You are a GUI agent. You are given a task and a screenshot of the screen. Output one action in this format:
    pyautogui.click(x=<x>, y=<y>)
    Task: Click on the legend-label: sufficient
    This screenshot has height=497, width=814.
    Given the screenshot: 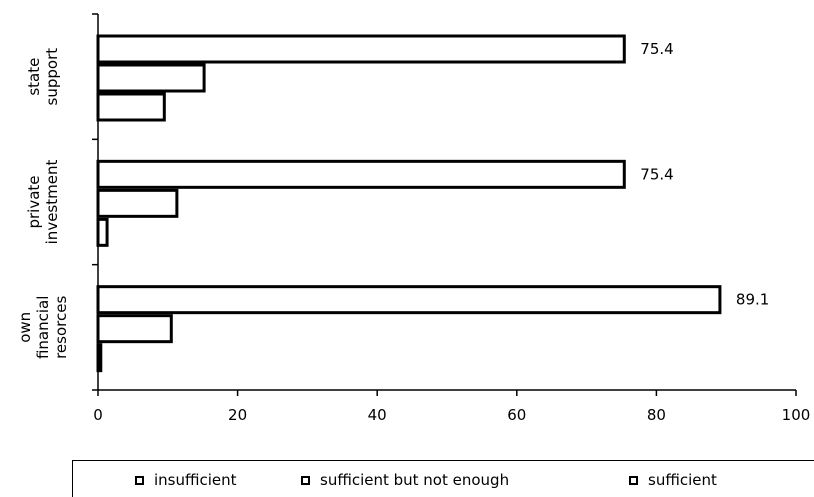 What is the action you would take?
    pyautogui.click(x=682, y=480)
    